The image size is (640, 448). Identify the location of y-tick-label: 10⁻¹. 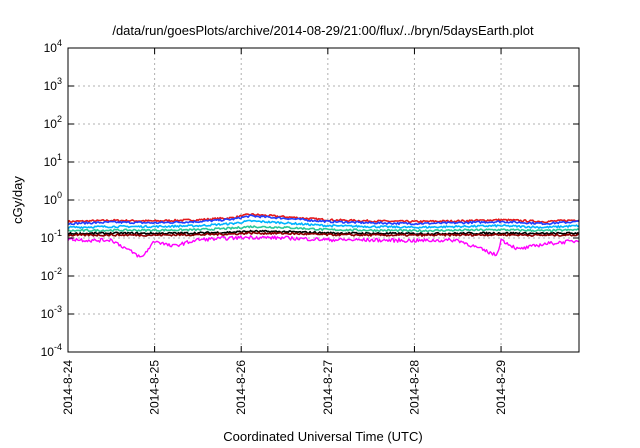
(51, 236).